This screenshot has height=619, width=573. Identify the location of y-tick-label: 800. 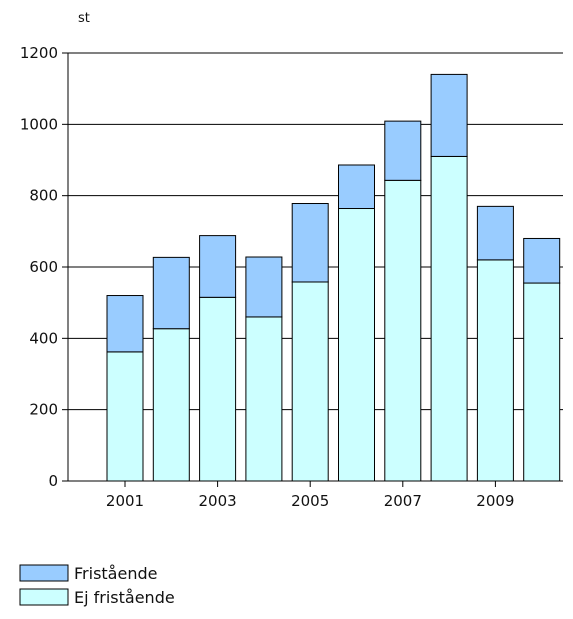
(43, 196).